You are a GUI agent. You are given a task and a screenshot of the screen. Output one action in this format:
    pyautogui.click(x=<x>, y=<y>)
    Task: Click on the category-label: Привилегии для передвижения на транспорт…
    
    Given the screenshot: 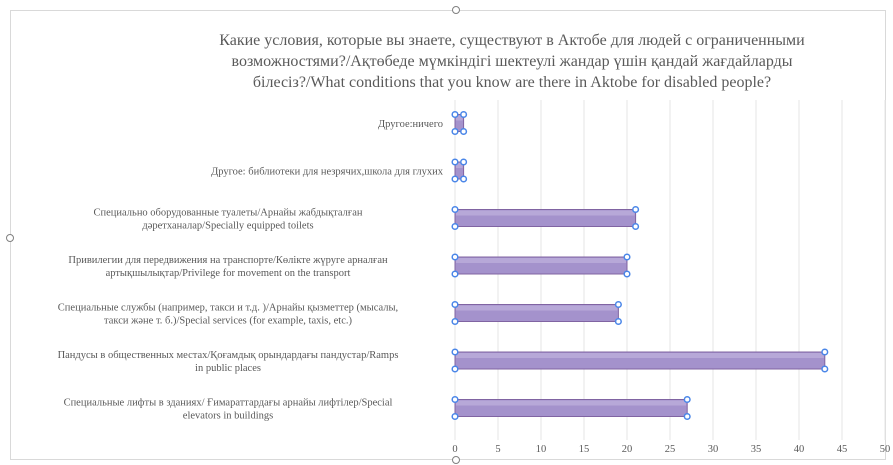 What is the action you would take?
    pyautogui.click(x=228, y=260)
    